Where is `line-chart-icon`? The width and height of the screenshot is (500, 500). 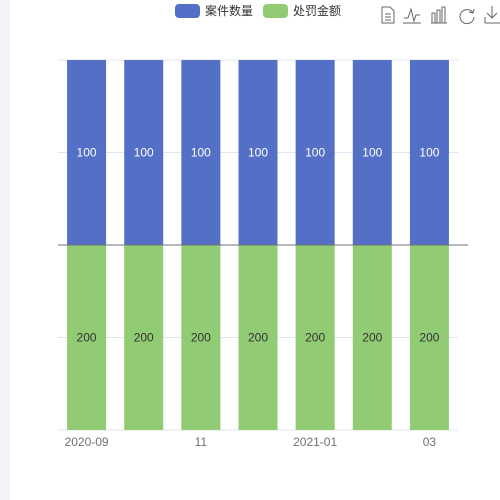 line-chart-icon is located at coordinates (412, 15).